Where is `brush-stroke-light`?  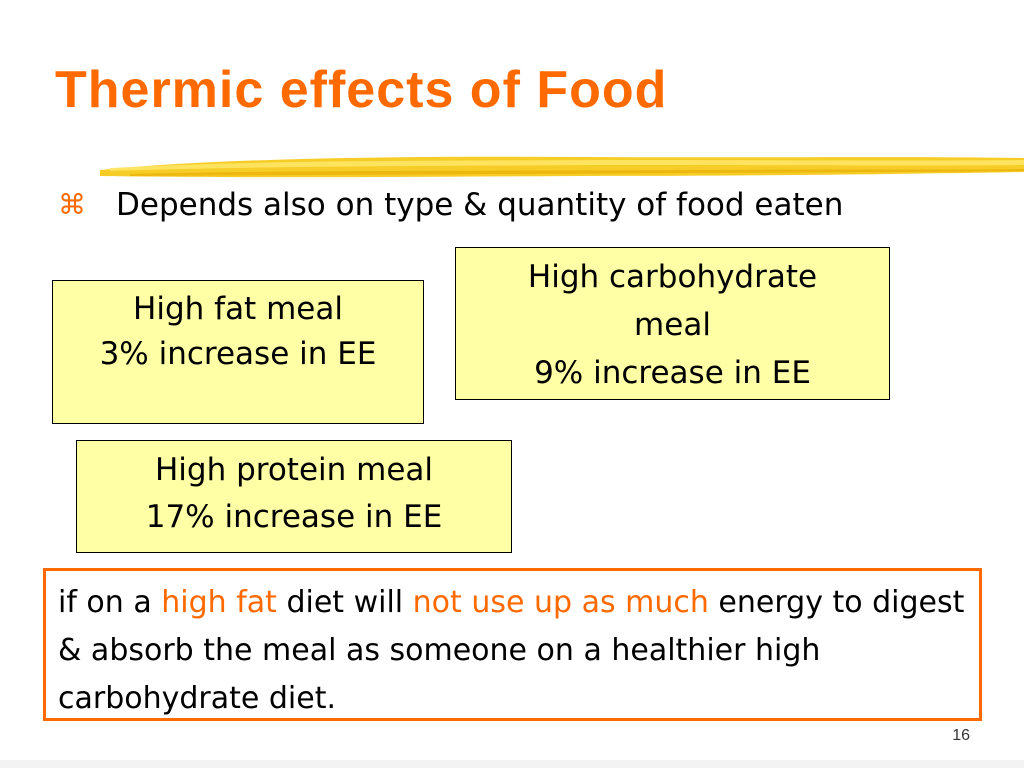
brush-stroke-light is located at coordinates (567, 165).